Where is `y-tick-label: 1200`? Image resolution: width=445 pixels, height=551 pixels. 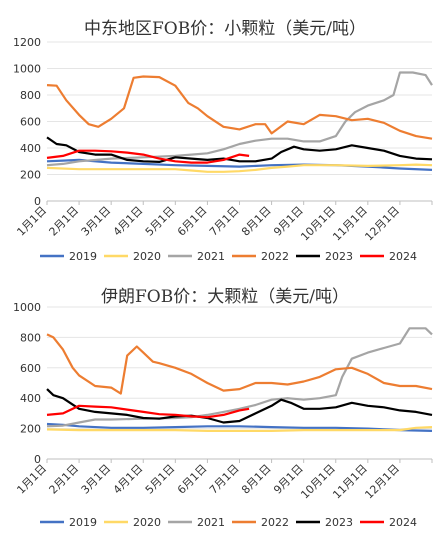 y-tick-label: 1200 is located at coordinates (27, 42).